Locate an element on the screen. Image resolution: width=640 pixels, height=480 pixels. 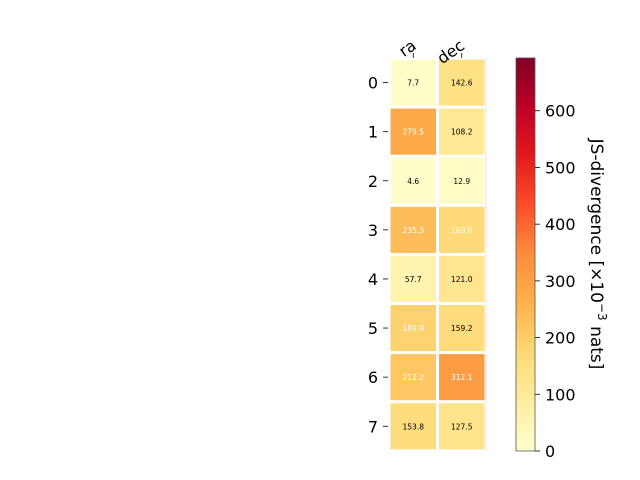
row-tick-label: 3 is located at coordinates (373, 230).